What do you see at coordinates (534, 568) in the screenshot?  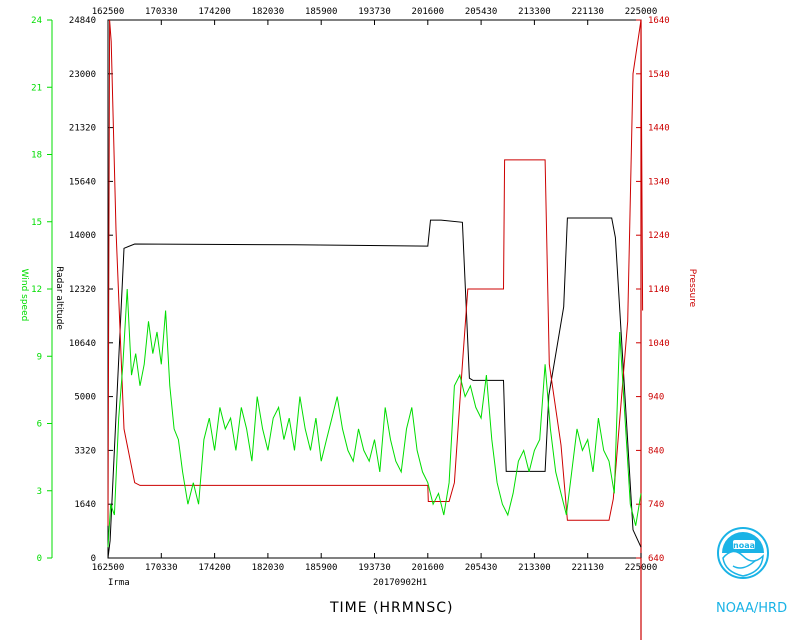 I see `x-tick-label-bottom: 213300` at bounding box center [534, 568].